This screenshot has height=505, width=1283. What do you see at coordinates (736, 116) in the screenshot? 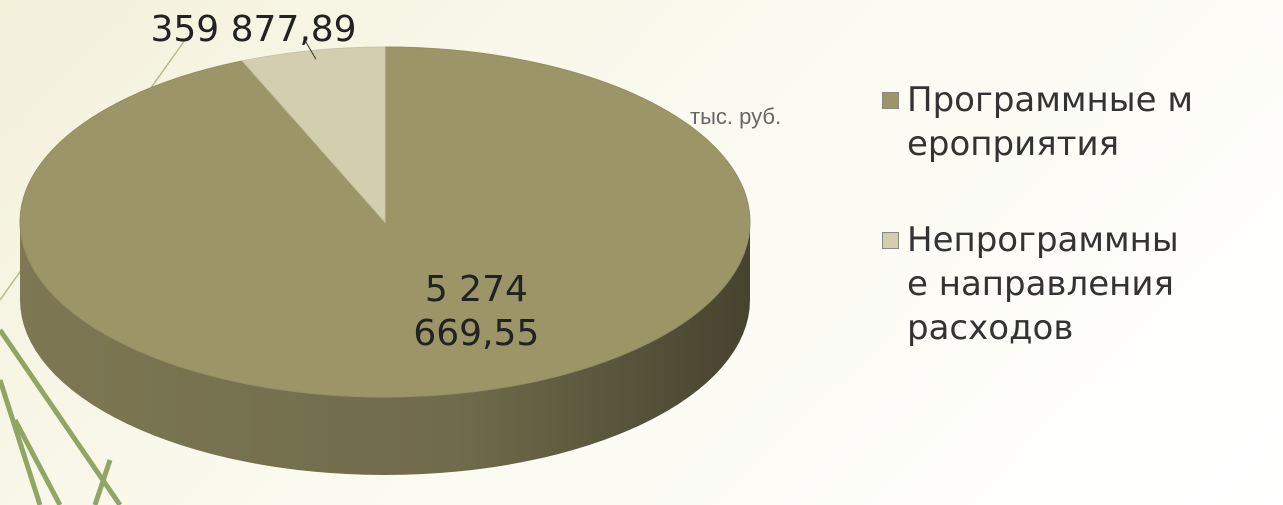
I see `unit-label: тыс. руб.` at bounding box center [736, 116].